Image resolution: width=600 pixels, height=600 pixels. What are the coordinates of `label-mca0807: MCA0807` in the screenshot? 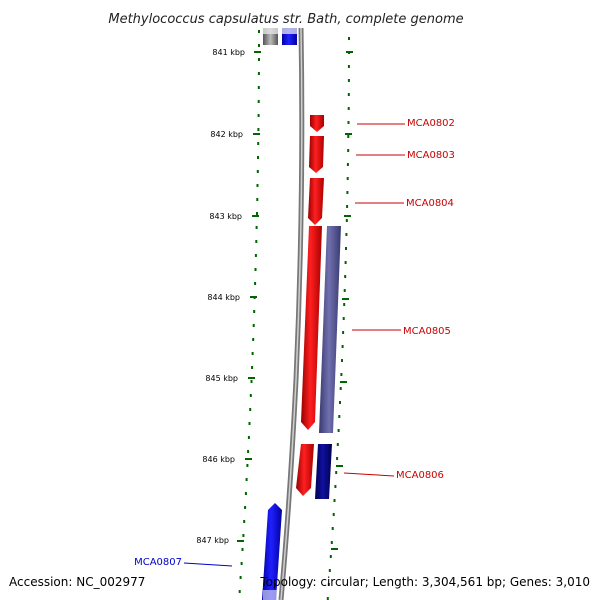 It's located at (158, 562).